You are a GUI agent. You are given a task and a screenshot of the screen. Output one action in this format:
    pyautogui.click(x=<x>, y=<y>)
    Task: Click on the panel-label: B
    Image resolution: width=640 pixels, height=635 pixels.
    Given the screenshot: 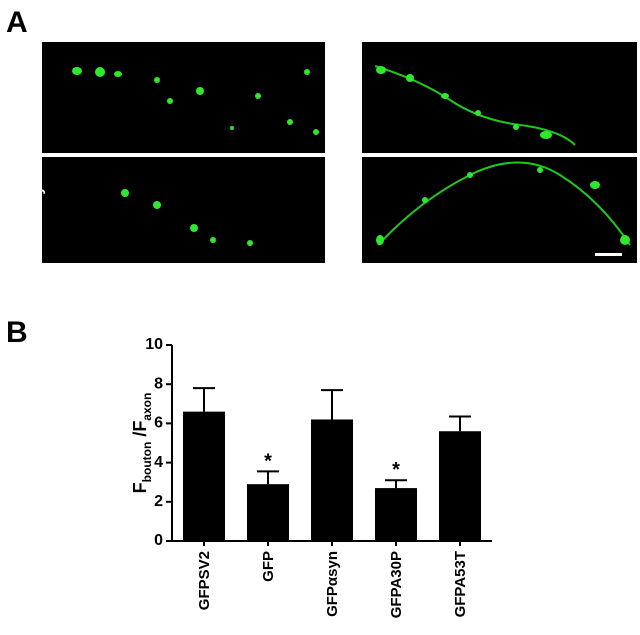 What is the action you would take?
    pyautogui.click(x=17, y=332)
    